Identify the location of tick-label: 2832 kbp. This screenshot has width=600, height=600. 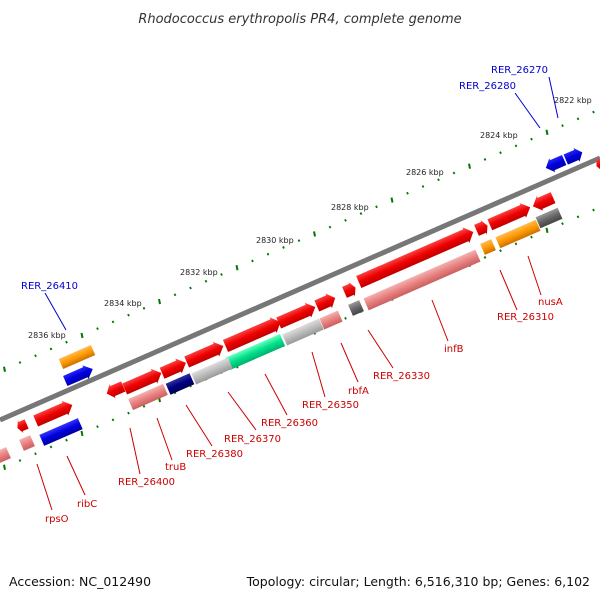
(199, 272).